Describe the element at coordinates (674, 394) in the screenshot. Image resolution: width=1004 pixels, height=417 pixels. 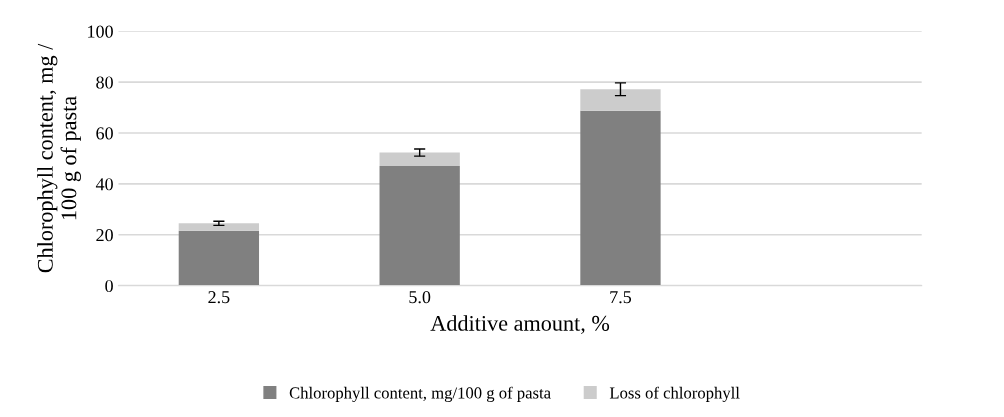
I see `legend-label: Loss of chlorophyll` at that location.